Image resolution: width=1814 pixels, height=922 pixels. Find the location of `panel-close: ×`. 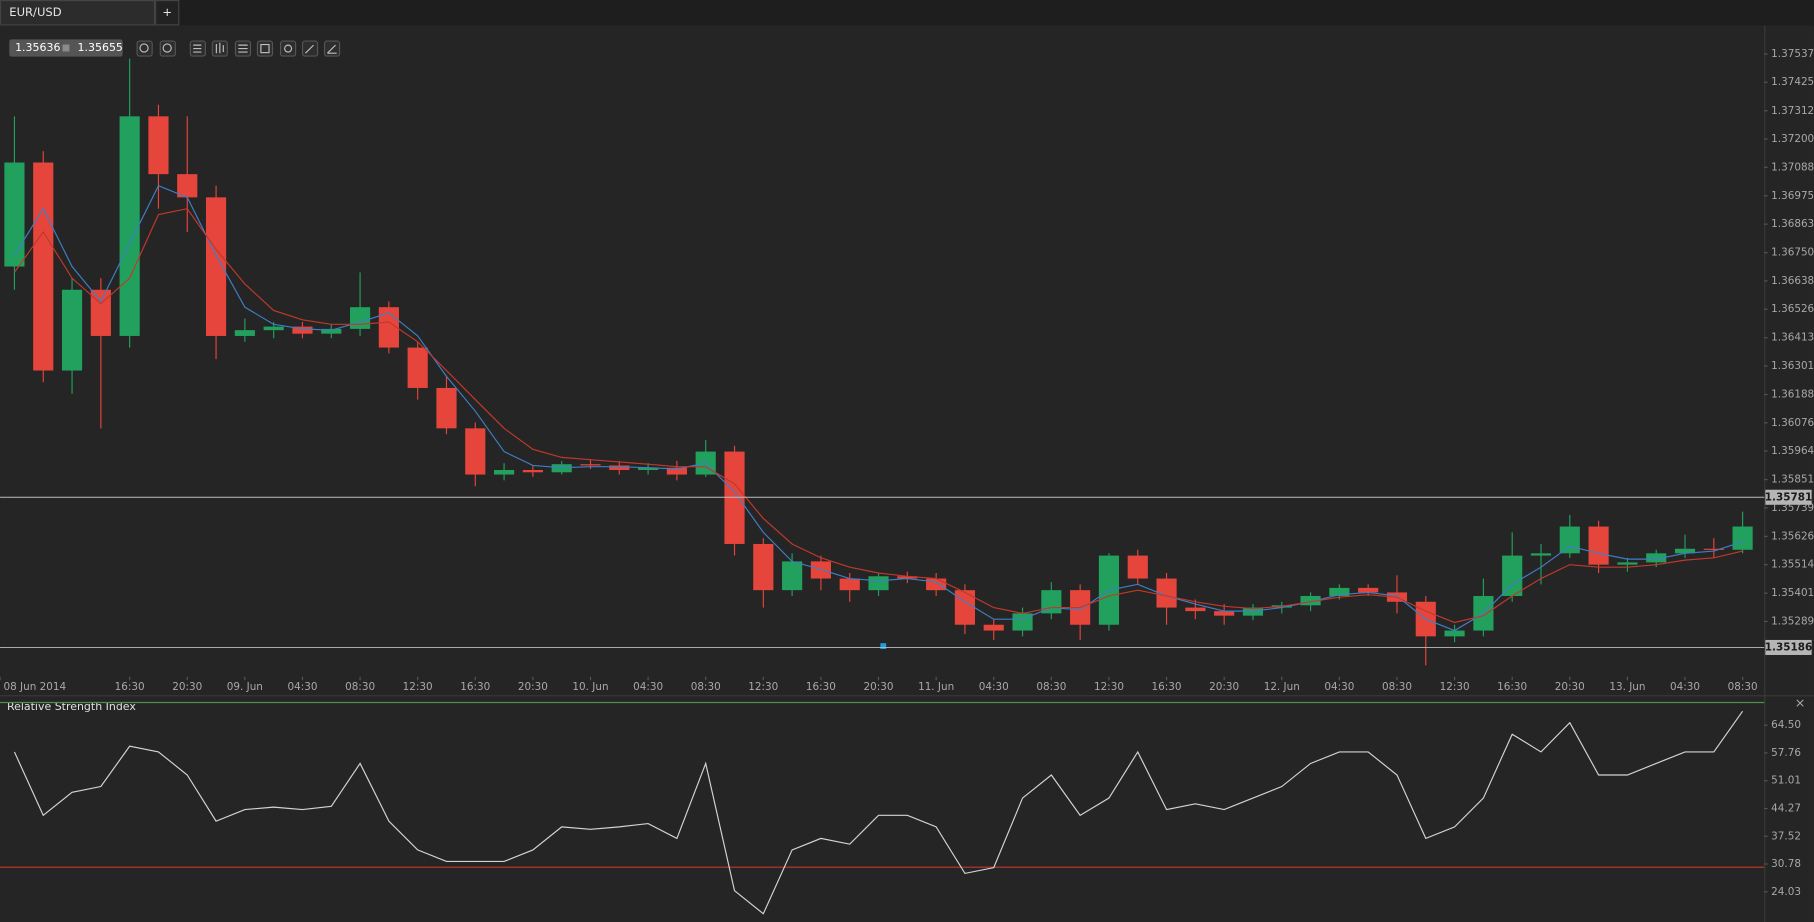

panel-close: × is located at coordinates (1800, 702).